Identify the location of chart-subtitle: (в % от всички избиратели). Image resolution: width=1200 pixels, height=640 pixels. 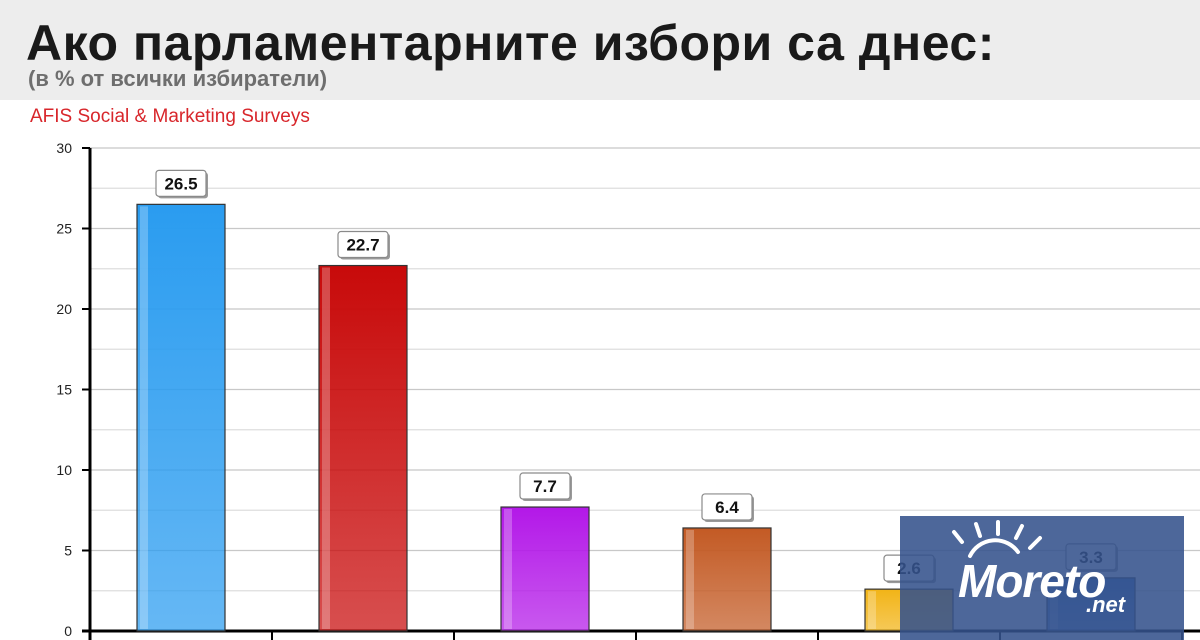
(178, 78).